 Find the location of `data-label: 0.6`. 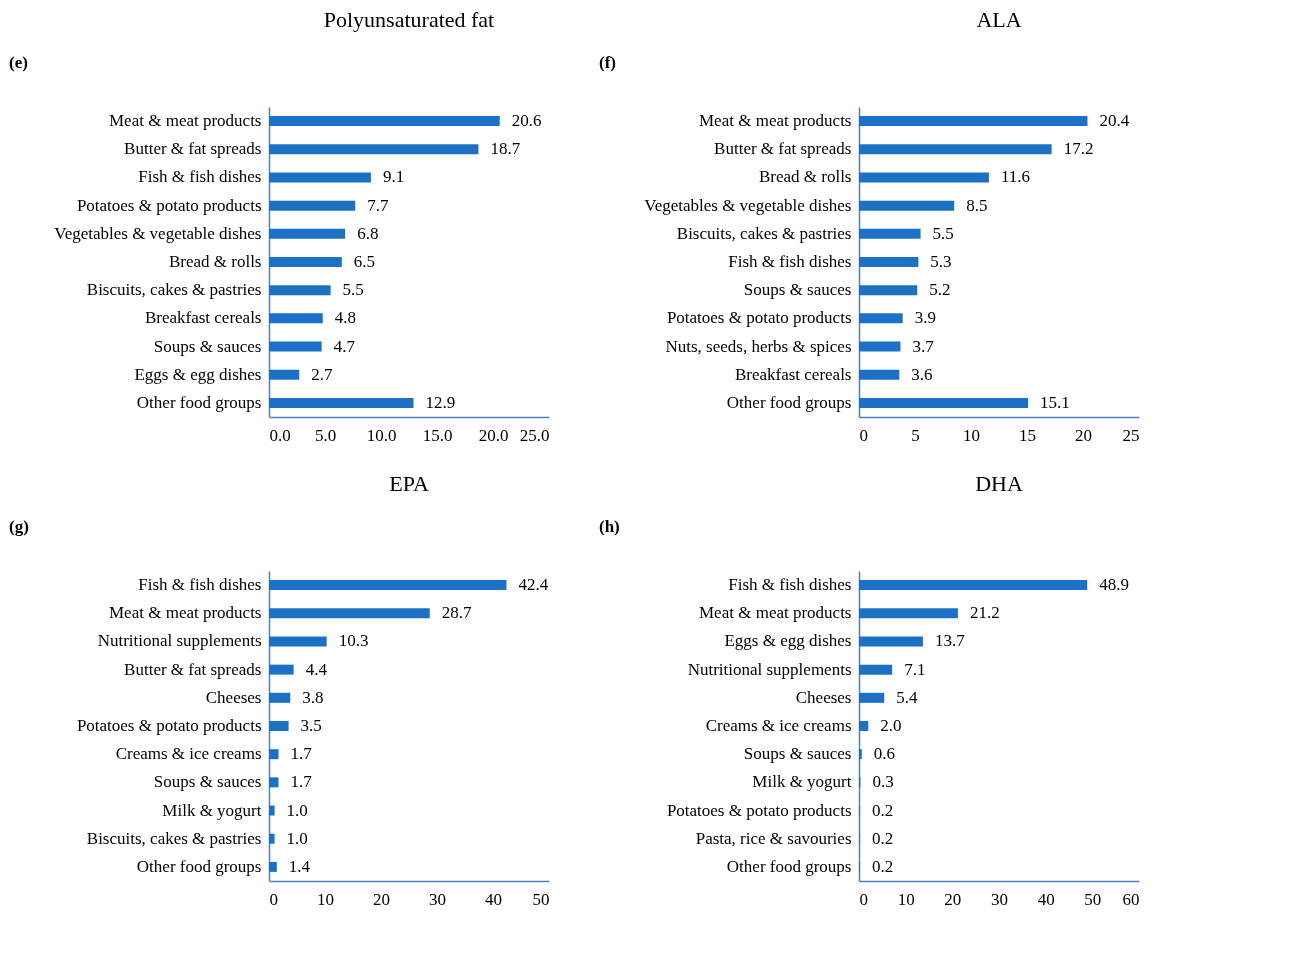

data-label: 0.6 is located at coordinates (884, 754).